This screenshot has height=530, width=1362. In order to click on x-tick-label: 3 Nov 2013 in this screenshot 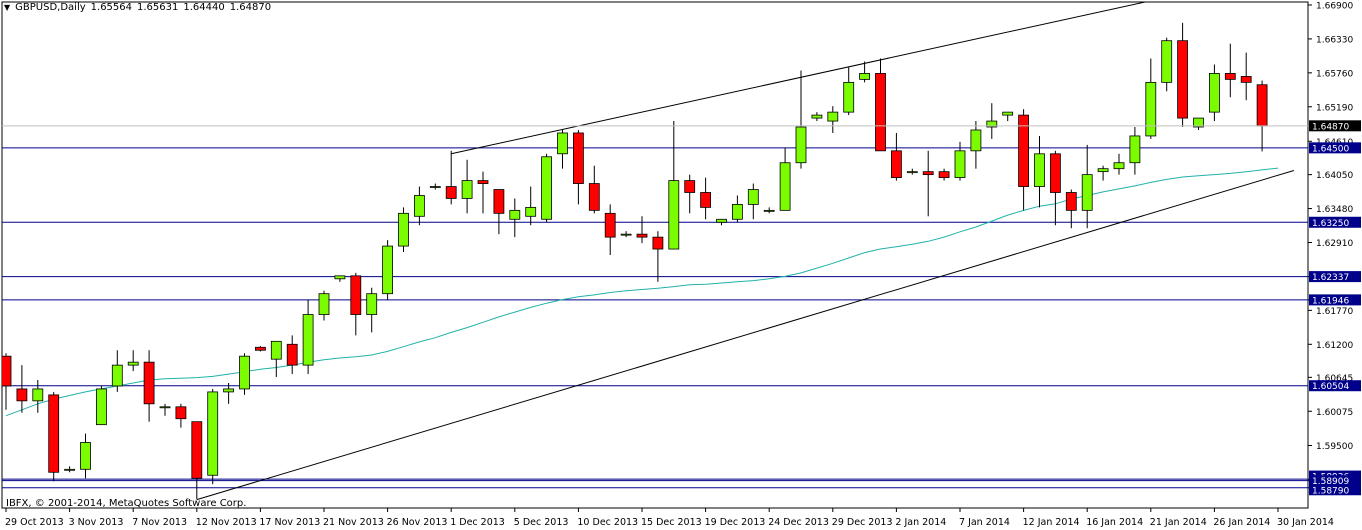, I will do `click(96, 522)`.